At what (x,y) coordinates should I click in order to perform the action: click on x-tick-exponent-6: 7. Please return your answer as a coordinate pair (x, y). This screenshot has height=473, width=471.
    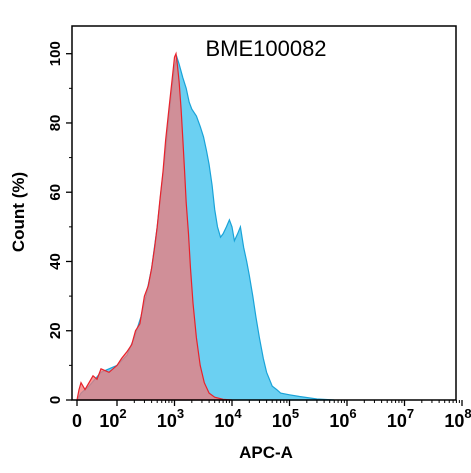
    Looking at the image, I should click on (410, 413).